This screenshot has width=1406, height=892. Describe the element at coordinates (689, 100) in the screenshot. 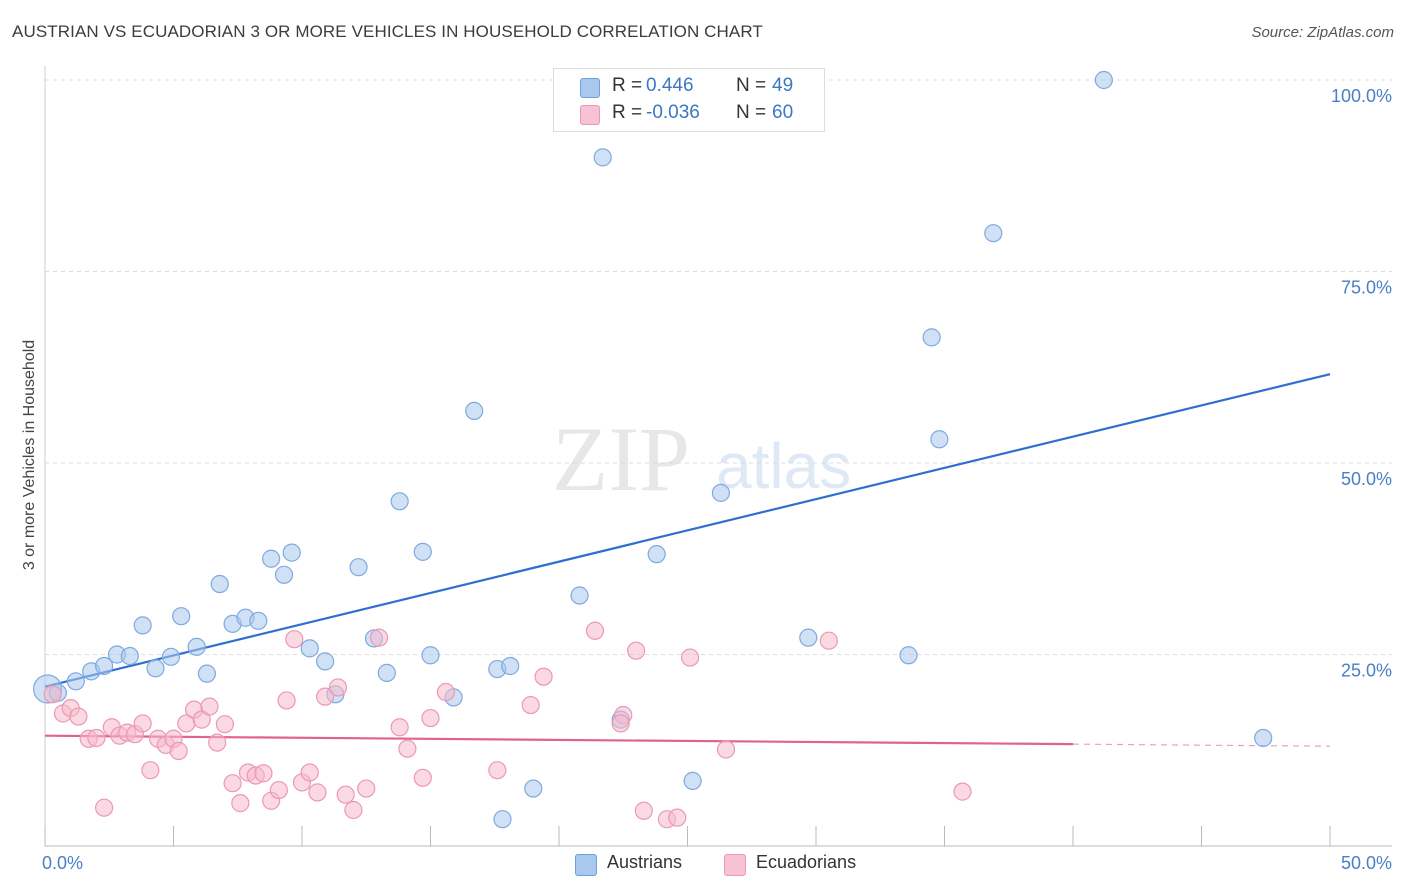

I see `stats-box: R = 0.446 N = 49 R = -0.036 N = 60` at that location.